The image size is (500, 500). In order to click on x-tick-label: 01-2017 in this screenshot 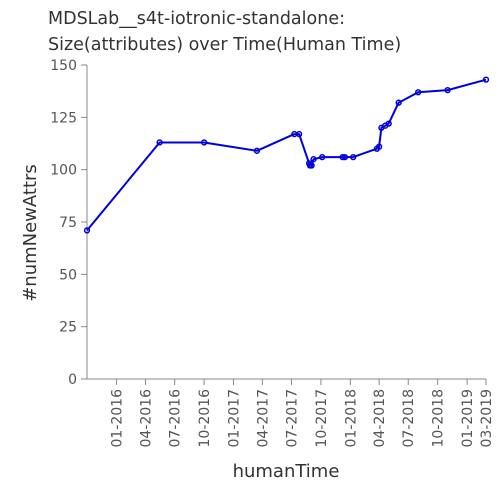, I will do `click(235, 418)`.